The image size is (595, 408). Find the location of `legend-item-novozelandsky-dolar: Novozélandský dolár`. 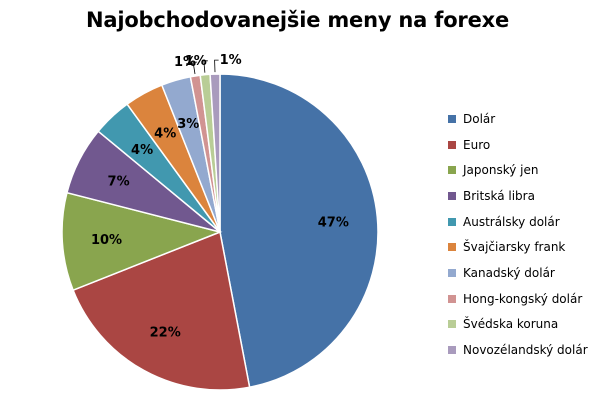

legend-item-novozelandsky-dolar: Novozélandský dolár is located at coordinates (520, 350).